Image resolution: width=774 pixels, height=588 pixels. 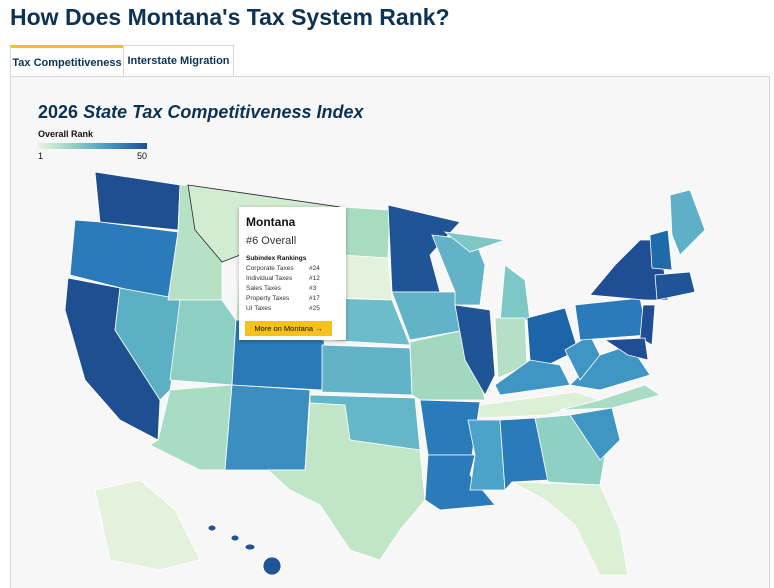 What do you see at coordinates (263, 288) in the screenshot?
I see `subindex-name: Sales Taxes` at bounding box center [263, 288].